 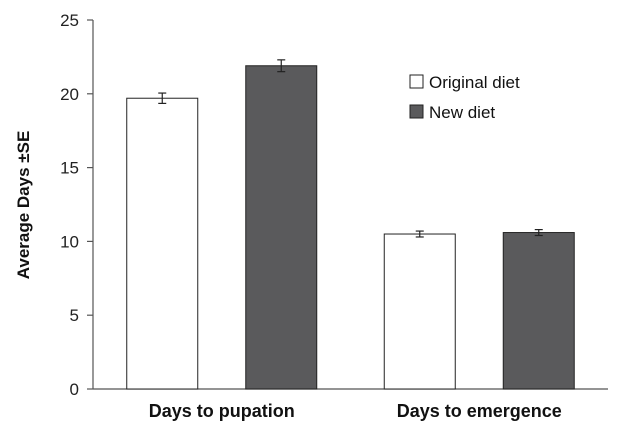 What do you see at coordinates (479, 411) in the screenshot?
I see `x-category-label: Days to emergence` at bounding box center [479, 411].